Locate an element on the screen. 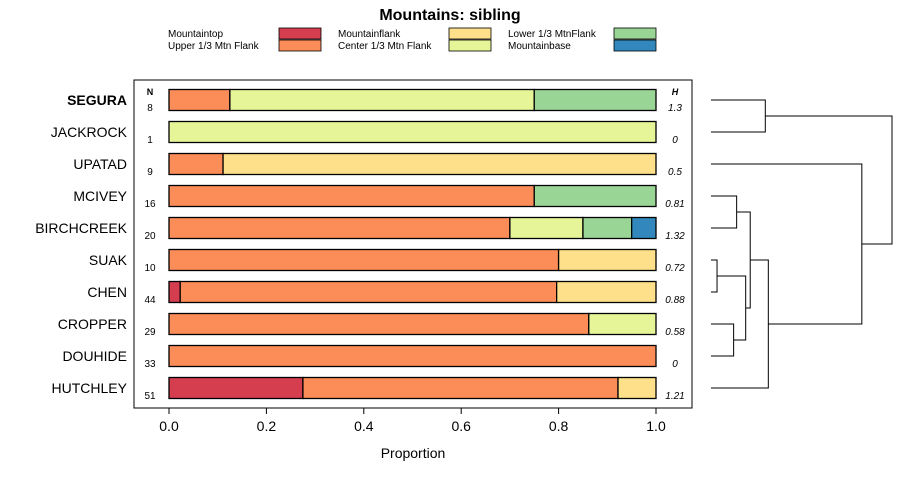 This screenshot has width=900, height=480. legend-label-mountainflank: Mountainflank is located at coordinates (369, 34).